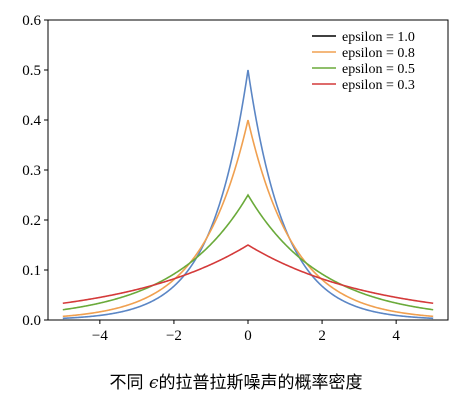  Describe the element at coordinates (248, 336) in the screenshot. I see `x-tick-label: 0` at that location.